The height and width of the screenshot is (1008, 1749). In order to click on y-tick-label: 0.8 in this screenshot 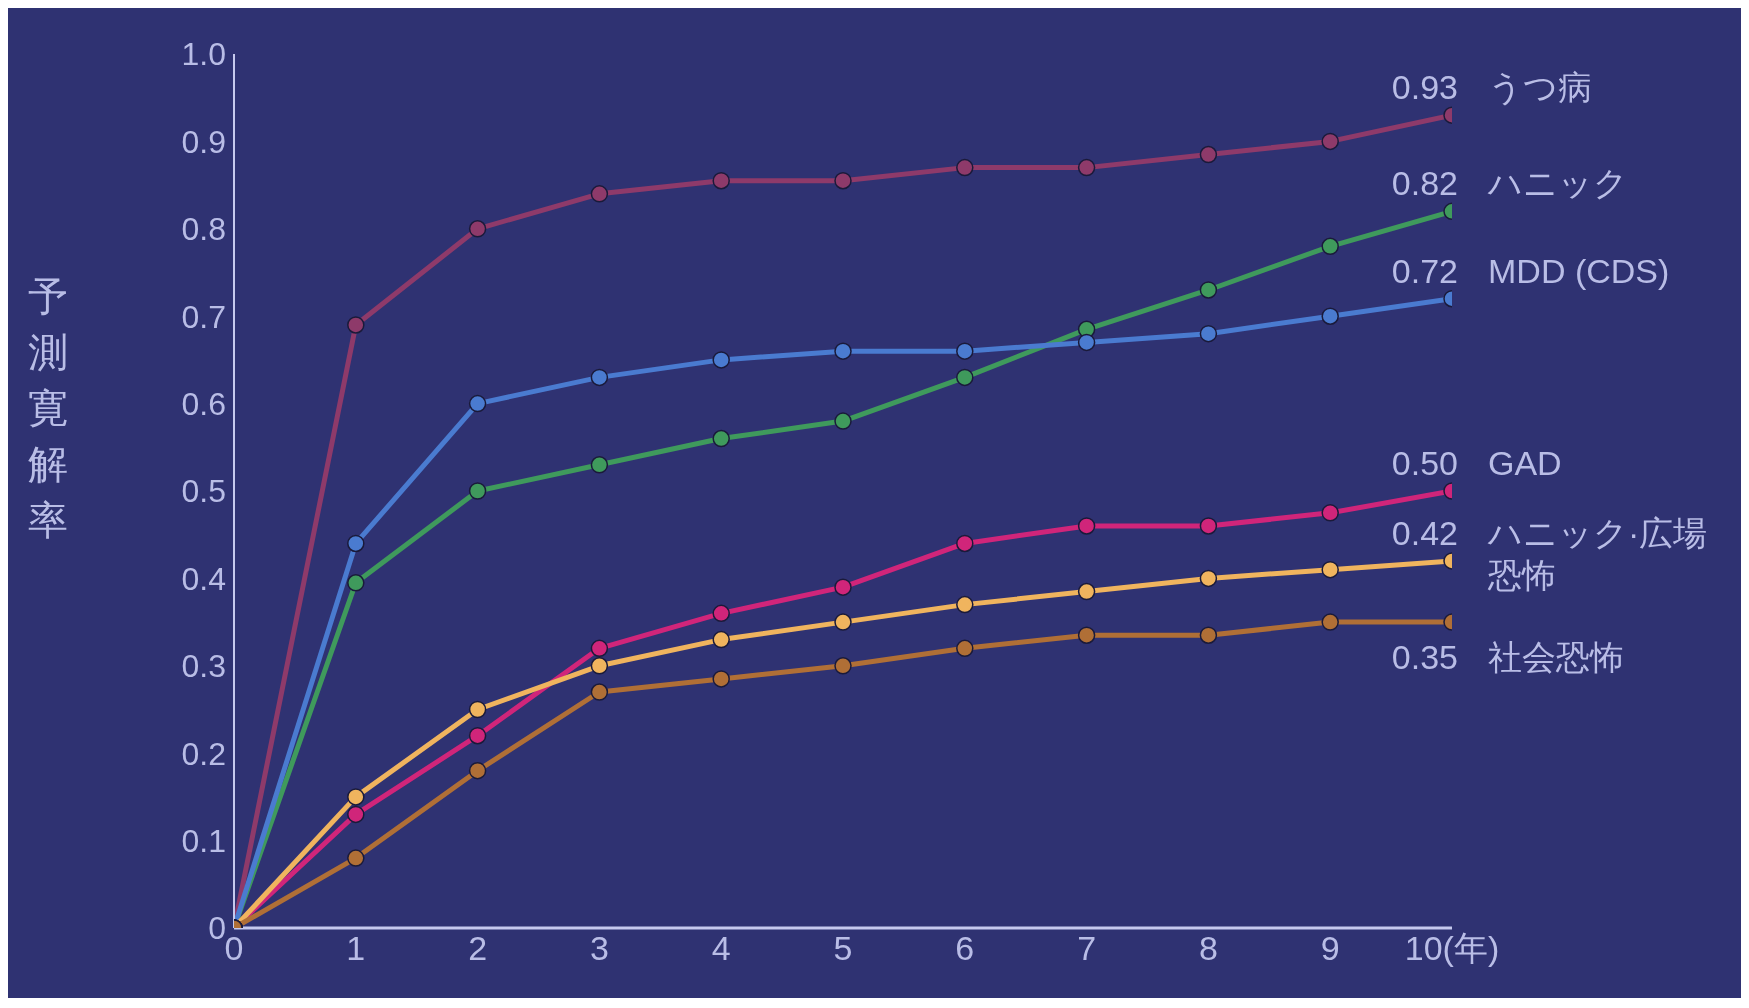, I will do `click(203, 229)`.